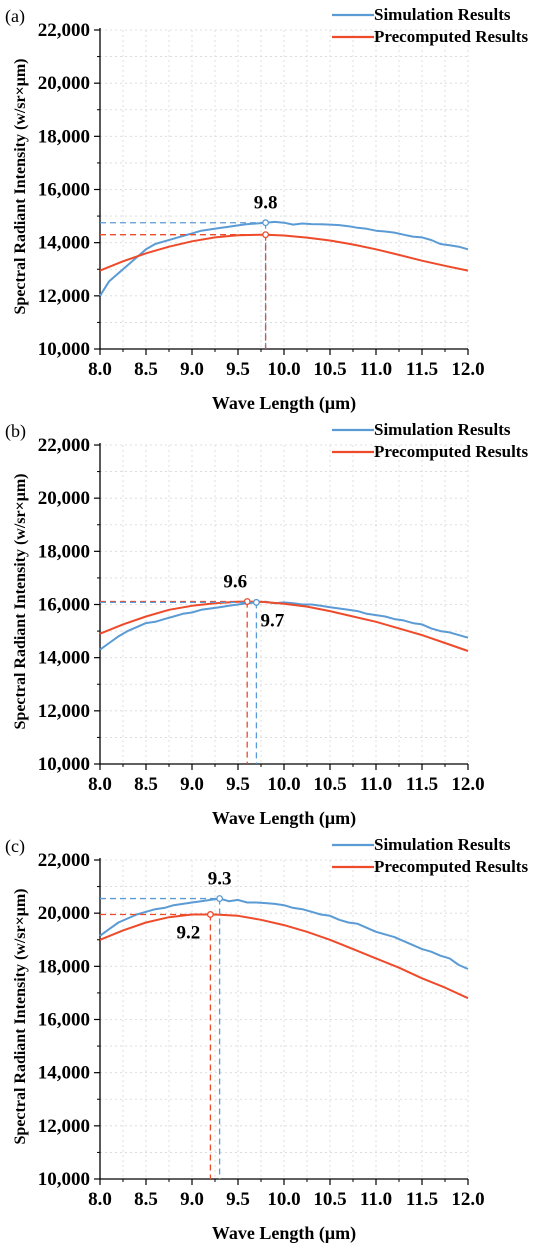 Image resolution: width=550 pixels, height=1246 pixels. What do you see at coordinates (15, 16) in the screenshot?
I see `panel-label: (a)` at bounding box center [15, 16].